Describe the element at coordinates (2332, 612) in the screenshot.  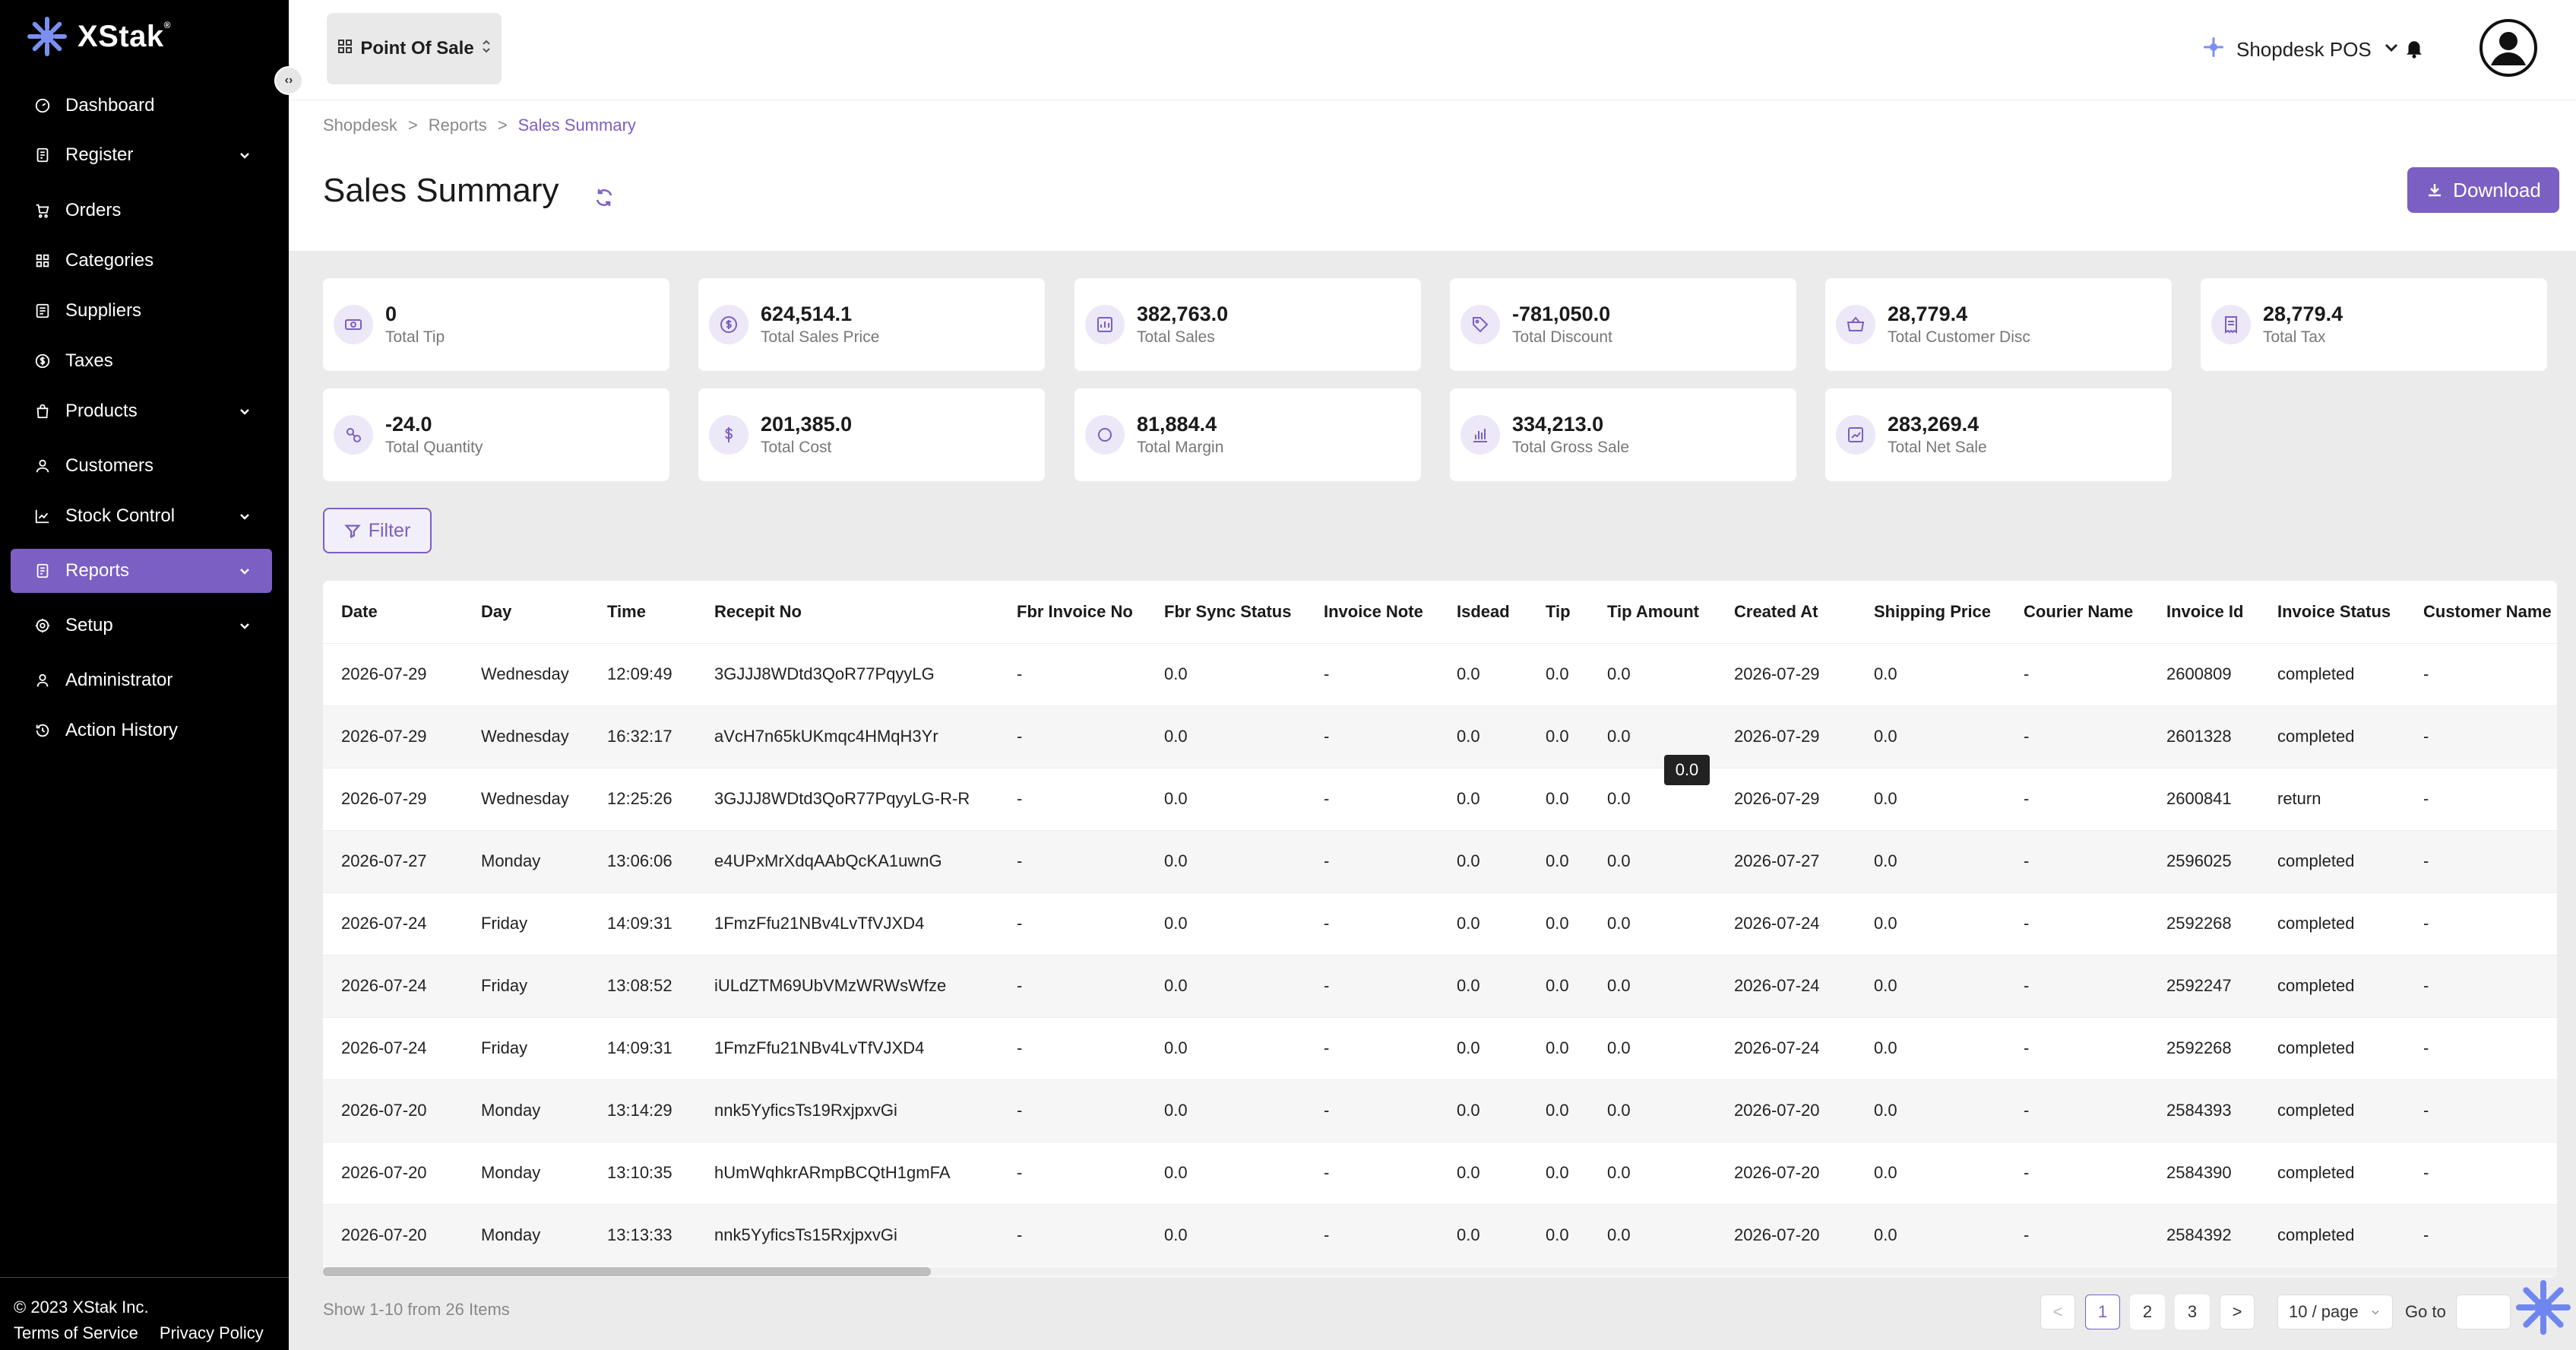
I see `column-header: Invoice Status` at that location.